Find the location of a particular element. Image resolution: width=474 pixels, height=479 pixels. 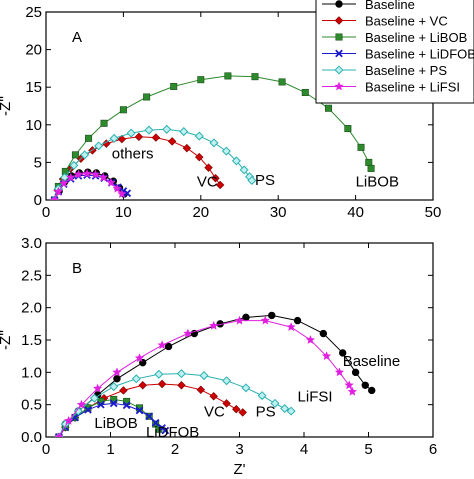

x-tick-label: 10 is located at coordinates (123, 212).